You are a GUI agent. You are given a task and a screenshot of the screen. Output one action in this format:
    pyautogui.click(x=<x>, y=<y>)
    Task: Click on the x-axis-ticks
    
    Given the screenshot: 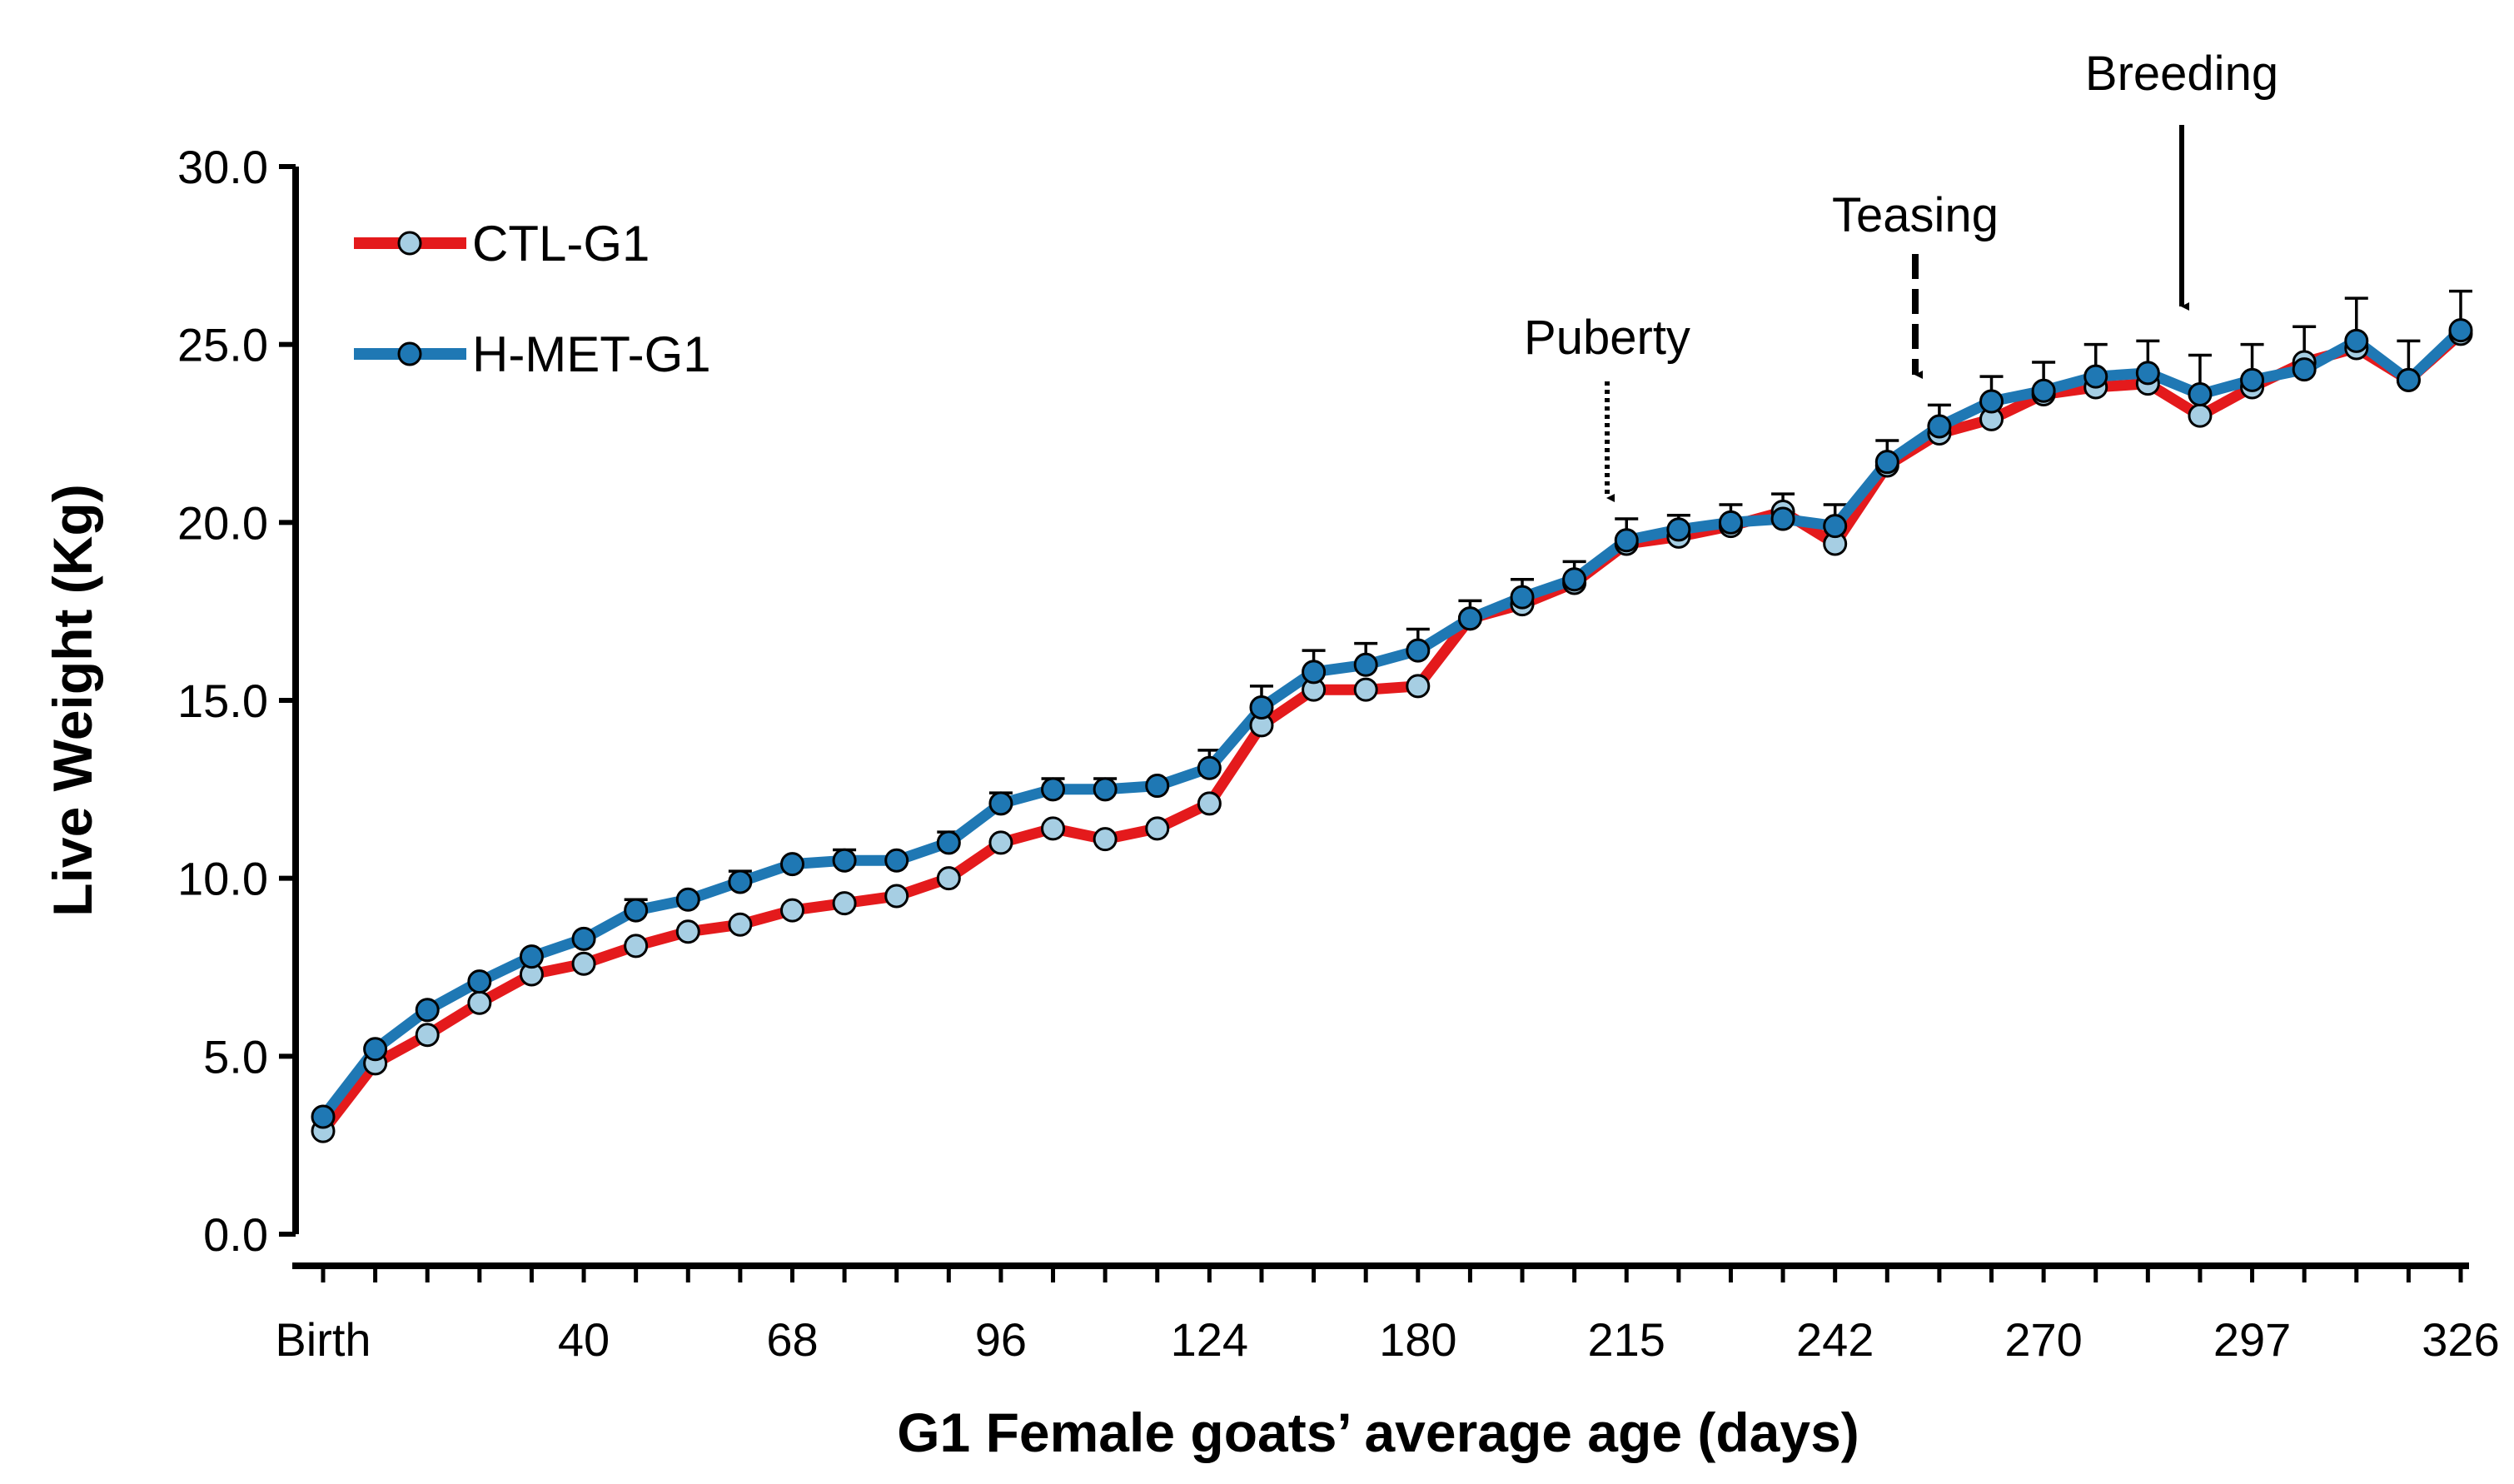 What is the action you would take?
    pyautogui.click(x=1392, y=1274)
    